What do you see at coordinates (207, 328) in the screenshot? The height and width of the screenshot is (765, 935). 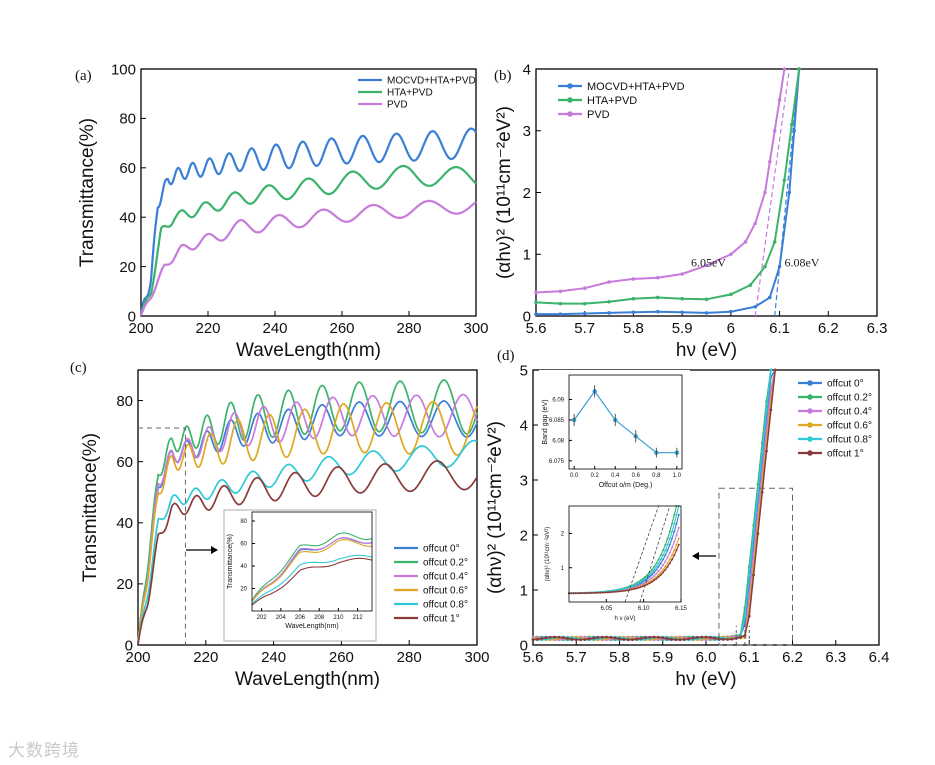 I see `panel-a-xtick-label: 220` at bounding box center [207, 328].